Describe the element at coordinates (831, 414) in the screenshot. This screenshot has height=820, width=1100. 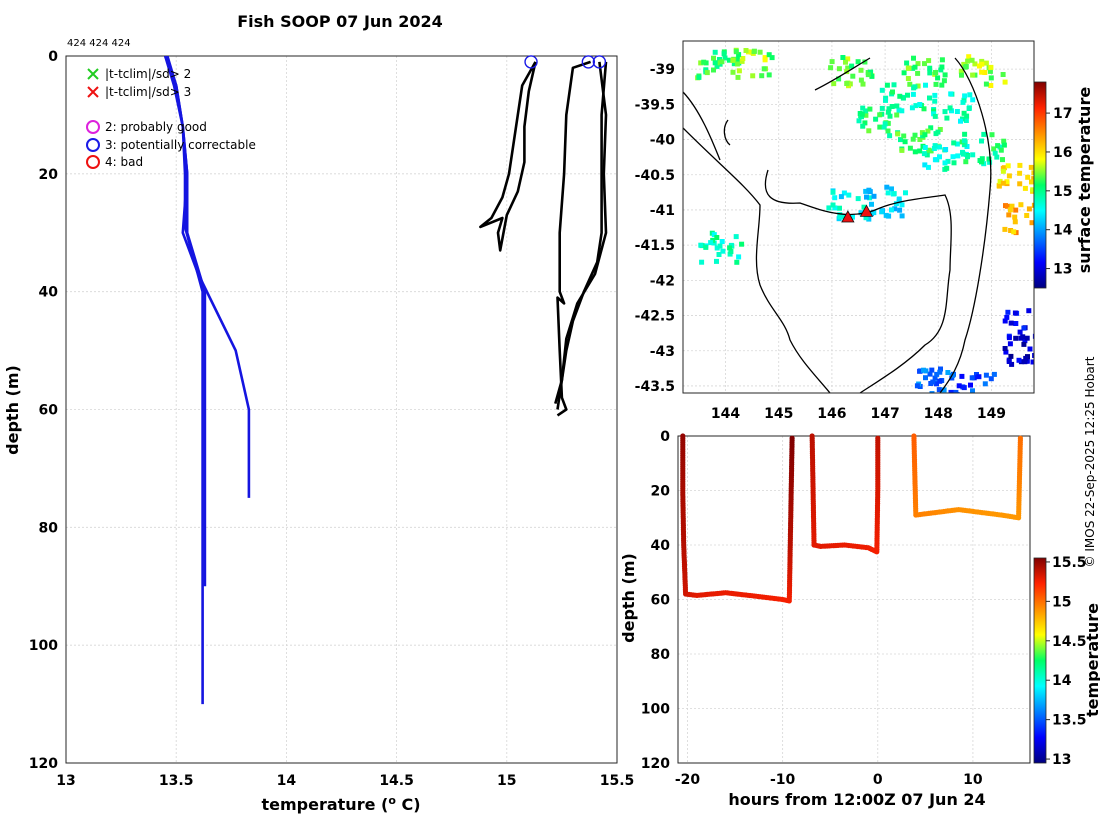
I see `map-lon-tick-label: 146` at that location.